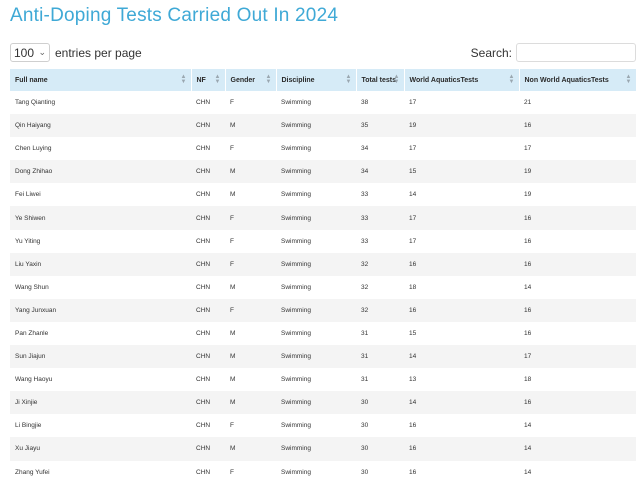  What do you see at coordinates (100, 472) in the screenshot?
I see `cell-full-name: Zhang Yufei` at bounding box center [100, 472].